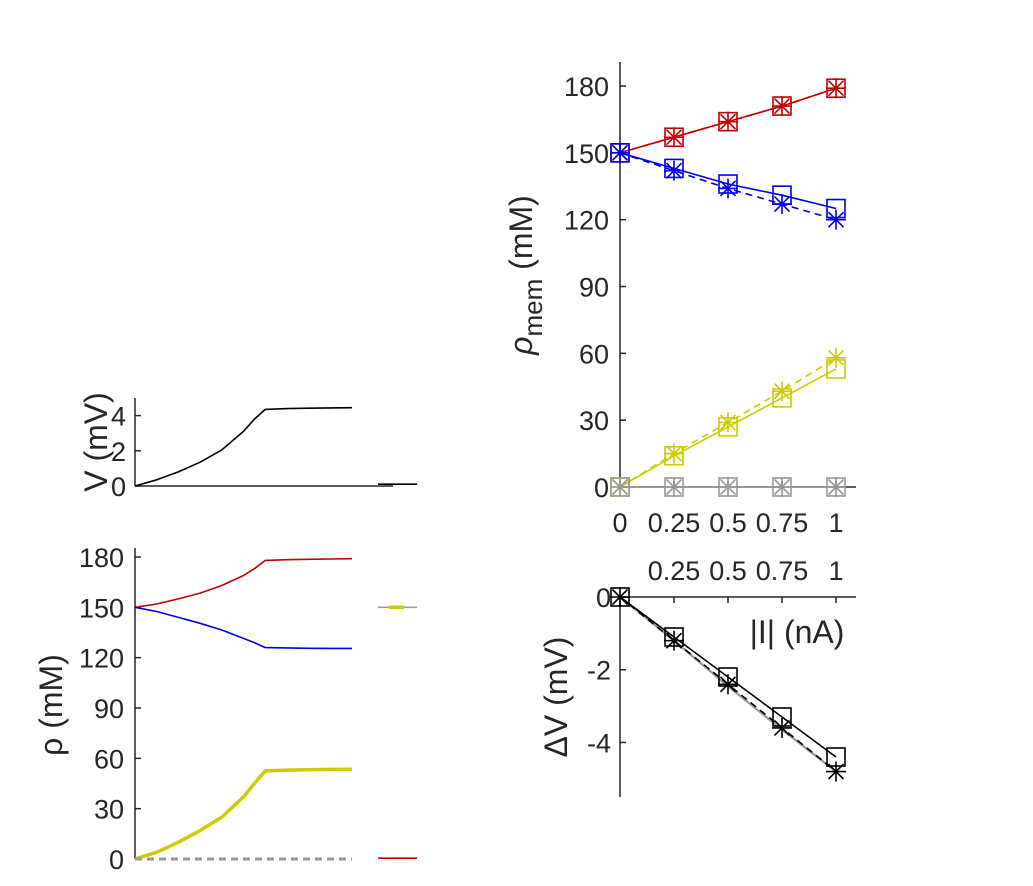  What do you see at coordinates (556, 697) in the screenshot?
I see `y-axis-label: ΔV (mV)` at bounding box center [556, 697].